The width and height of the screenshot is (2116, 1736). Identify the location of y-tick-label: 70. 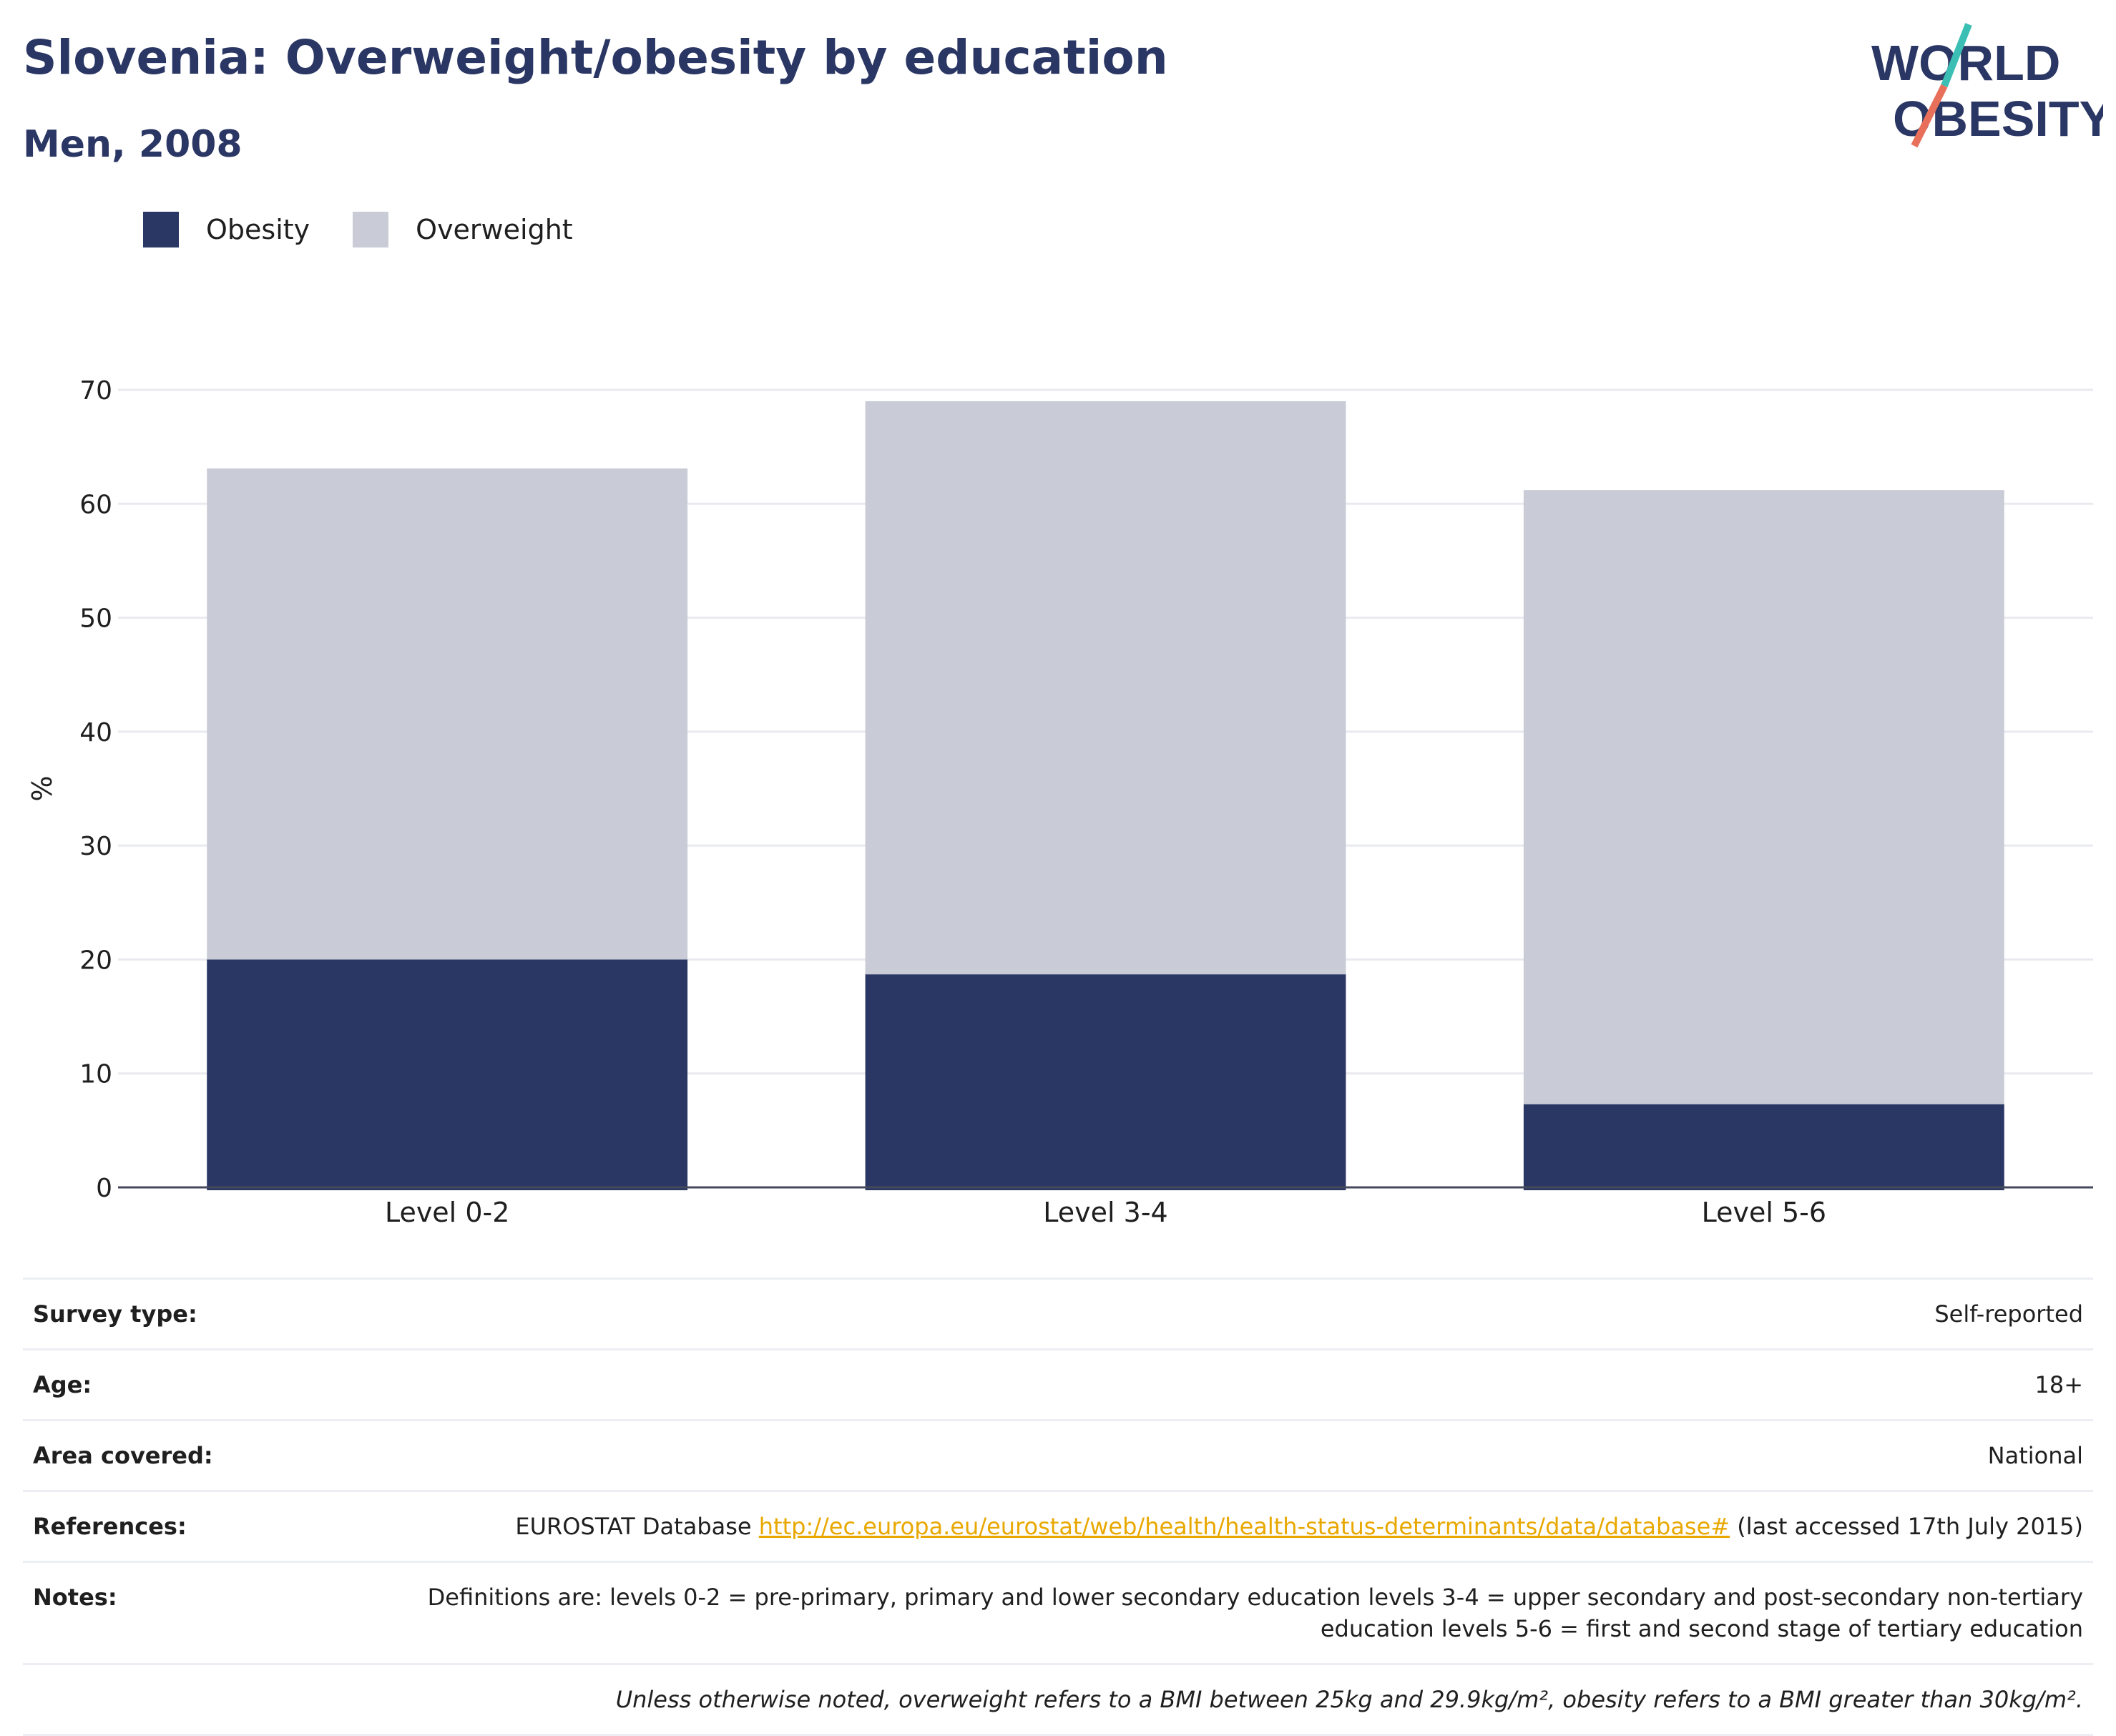
(95, 391).